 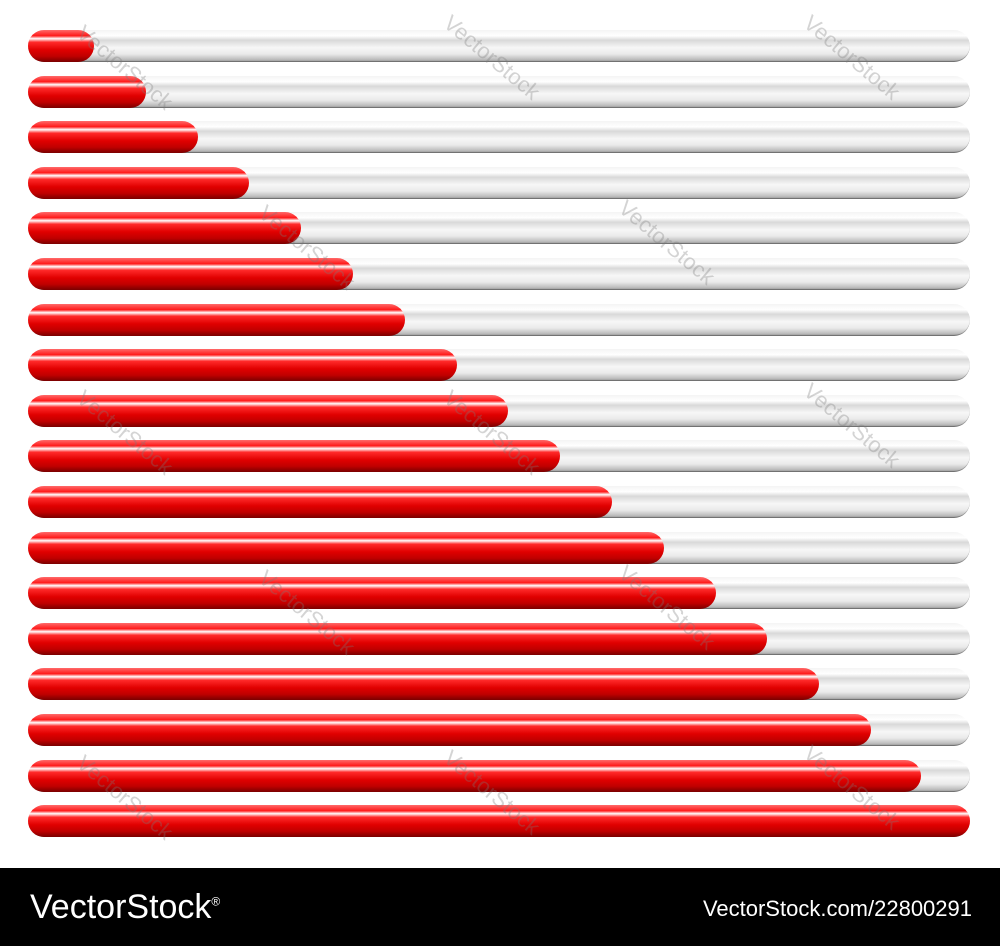 I want to click on brand-name: VectorStock, so click(x=121, y=907).